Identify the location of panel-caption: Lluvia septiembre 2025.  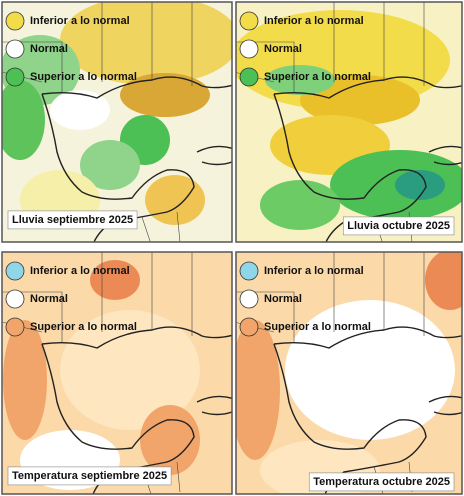
(72, 220).